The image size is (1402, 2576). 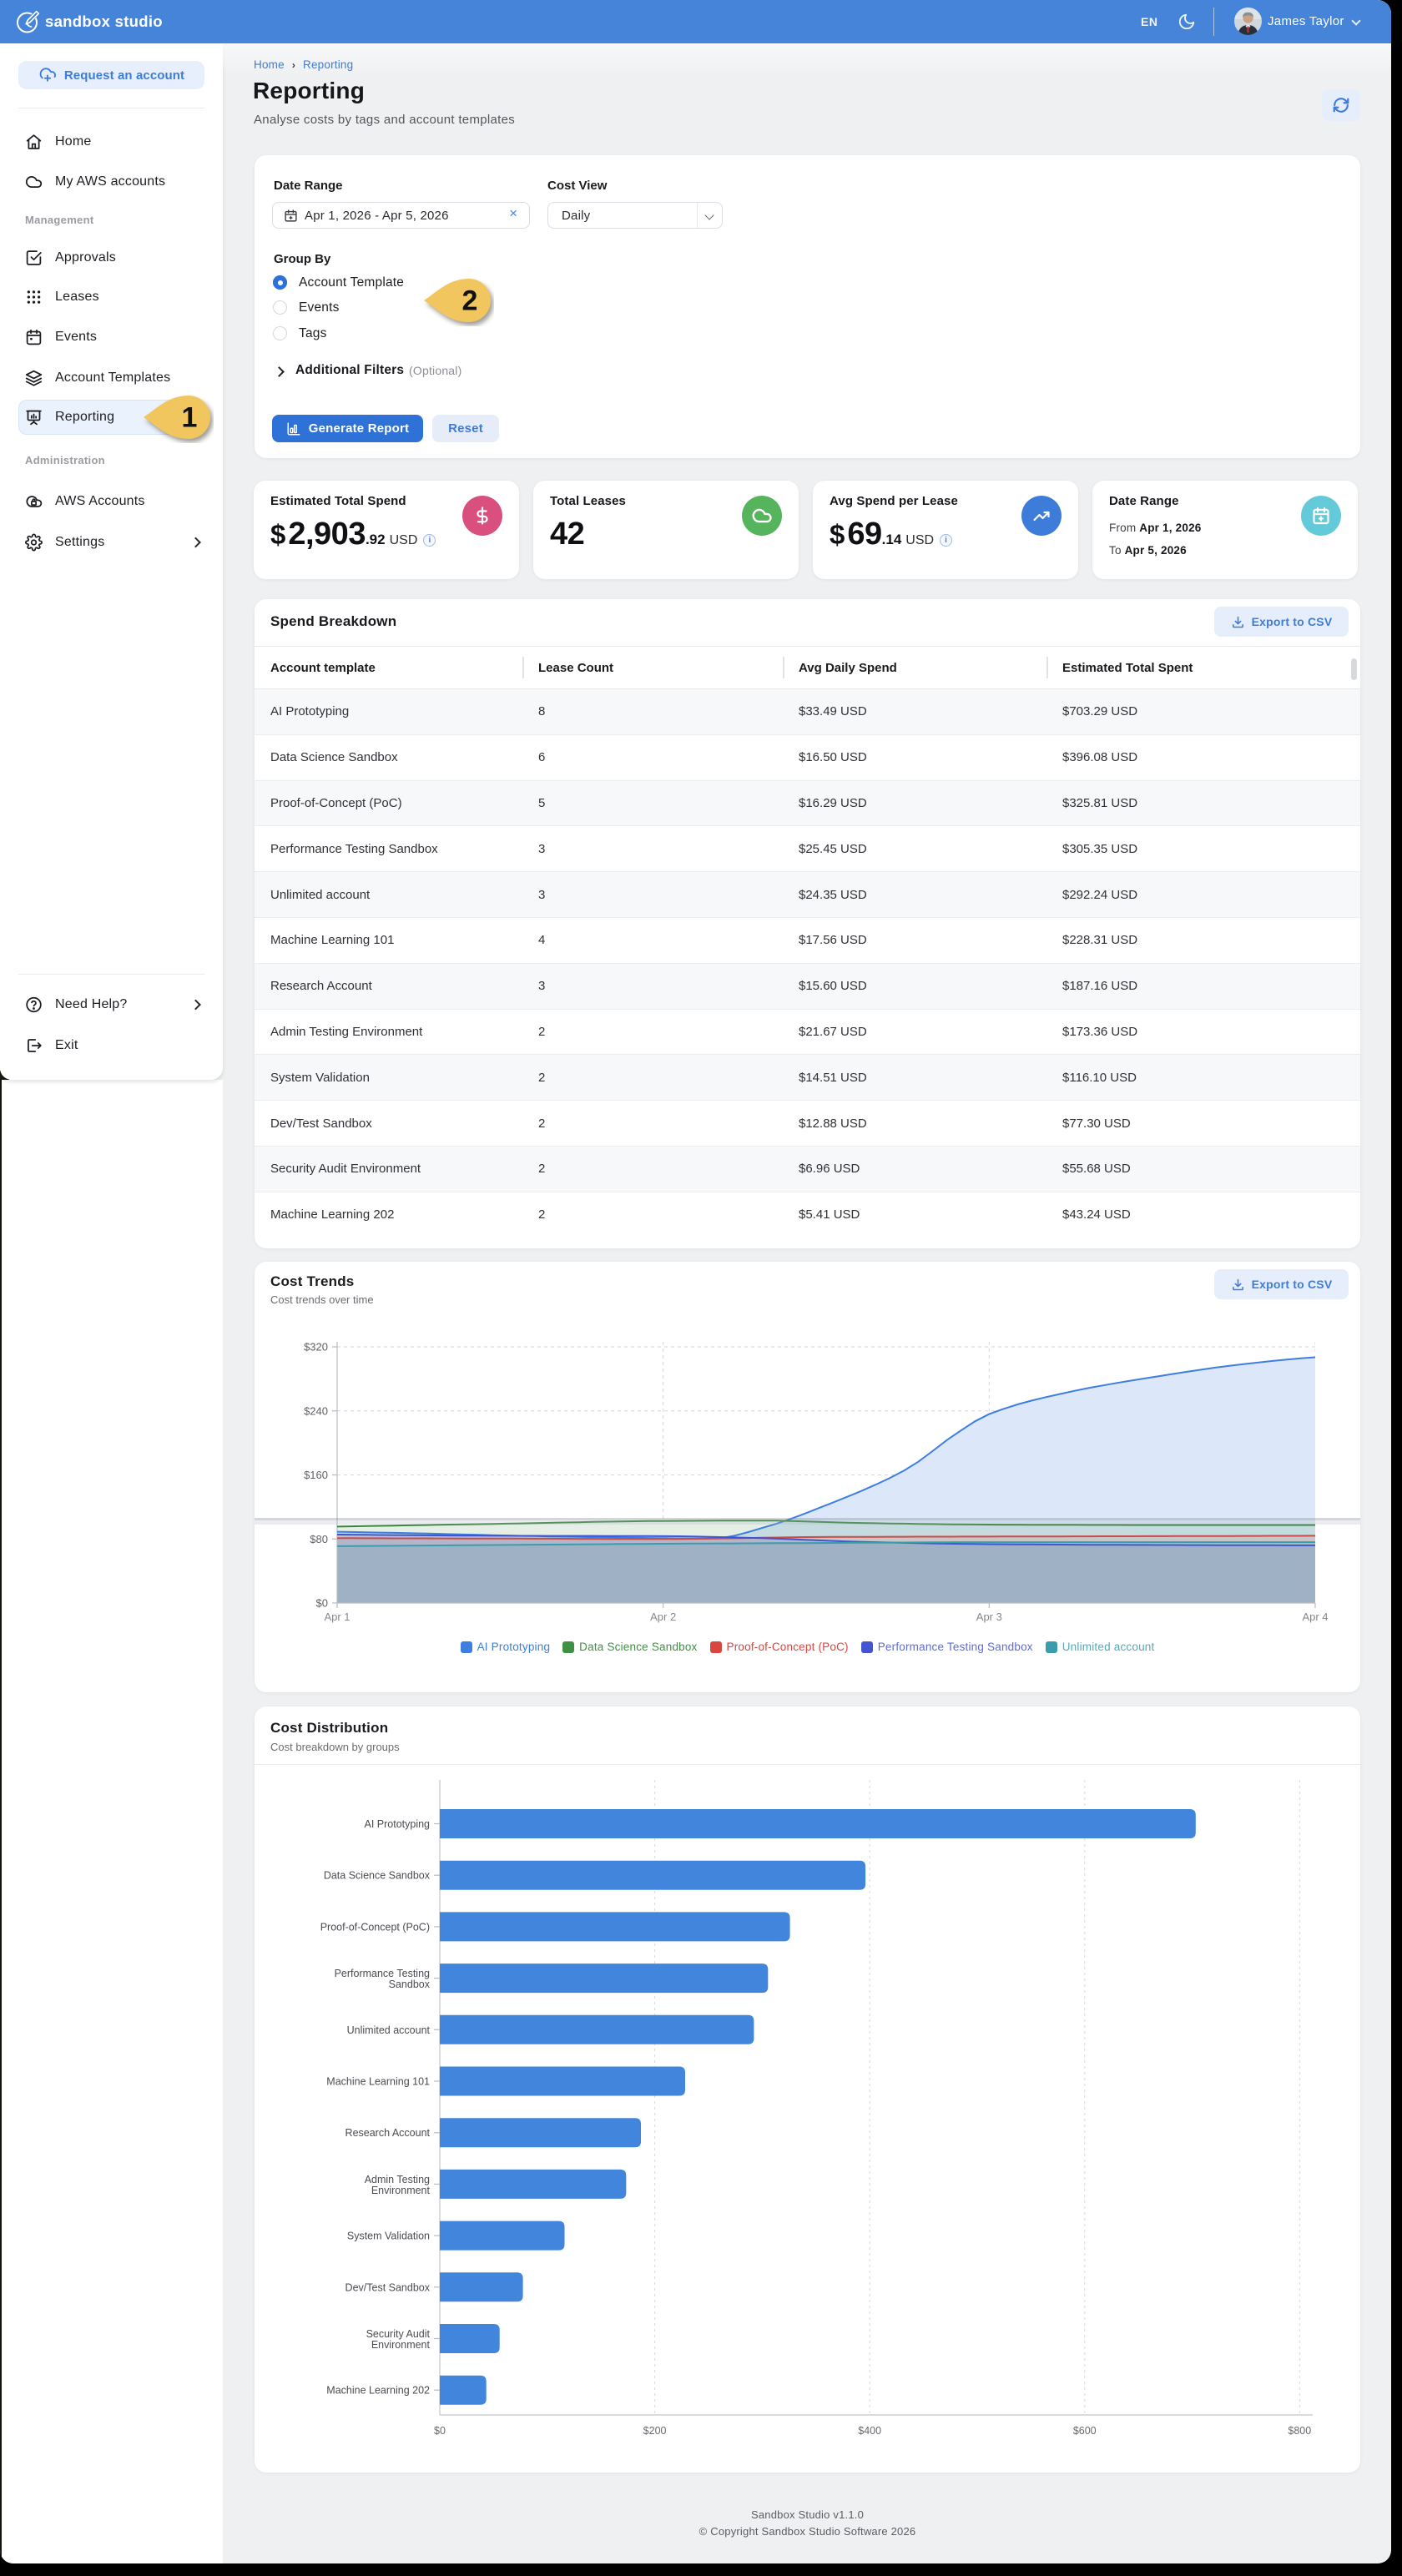 What do you see at coordinates (378, 2391) in the screenshot?
I see `svg-text: Machine Learning 202` at bounding box center [378, 2391].